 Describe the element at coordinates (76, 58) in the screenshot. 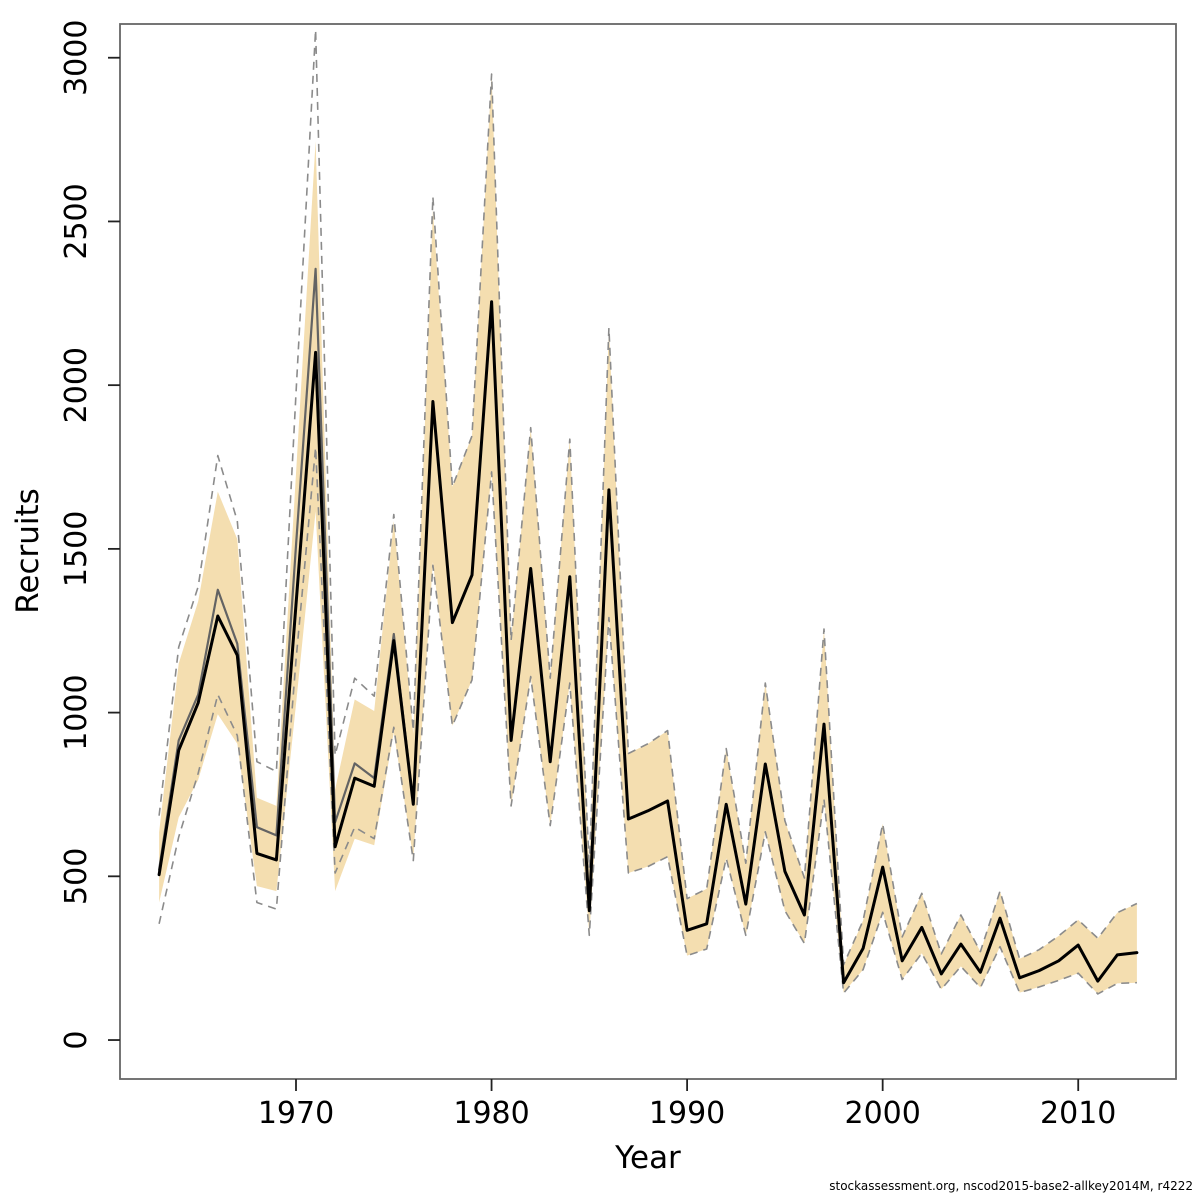

I see `y-axis-tick-label: 3000` at that location.